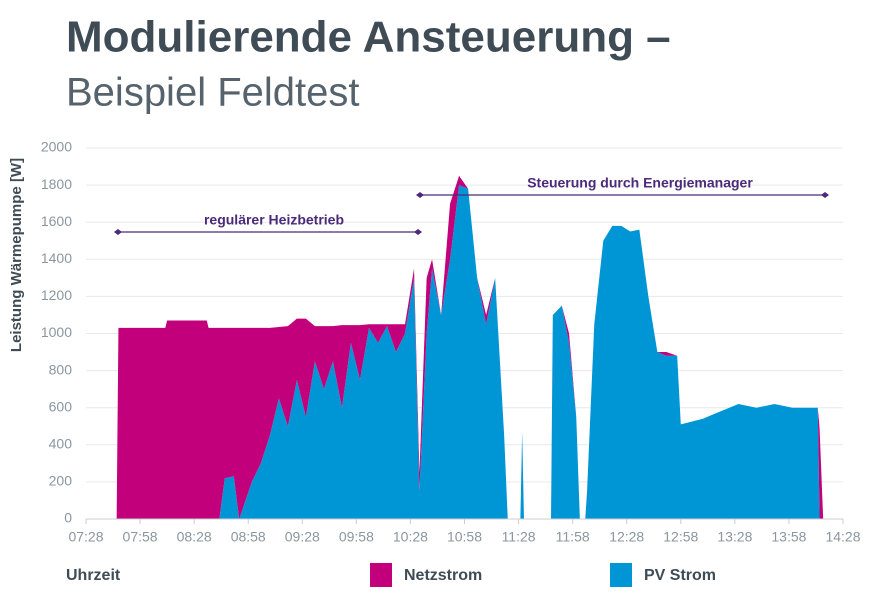  What do you see at coordinates (85, 537) in the screenshot?
I see `x-tick-label: 07:28` at bounding box center [85, 537].